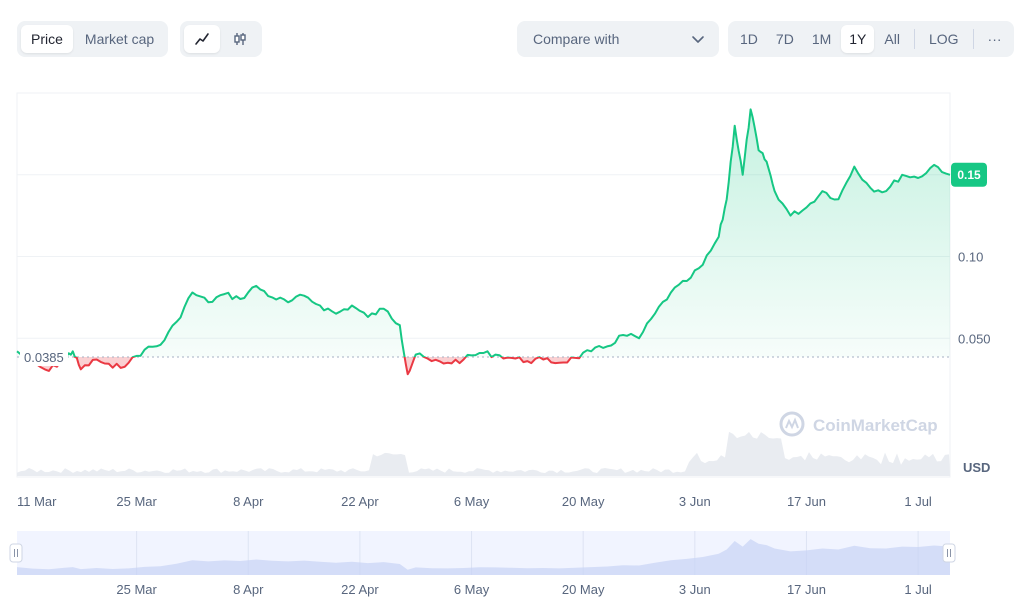 This screenshot has height=611, width=1024. I want to click on y-axis: 0.050 0.10 0.15, so click(974, 257).